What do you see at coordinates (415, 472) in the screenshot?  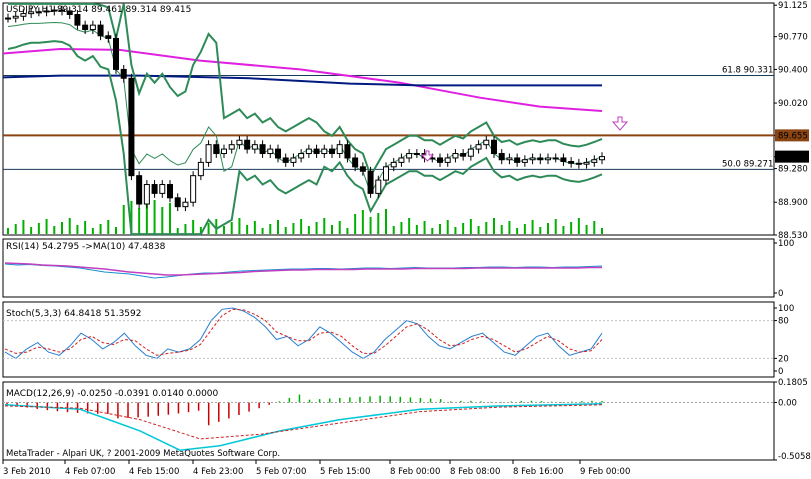 I see `x-tick-label: 8 Feb 00:00` at bounding box center [415, 472].